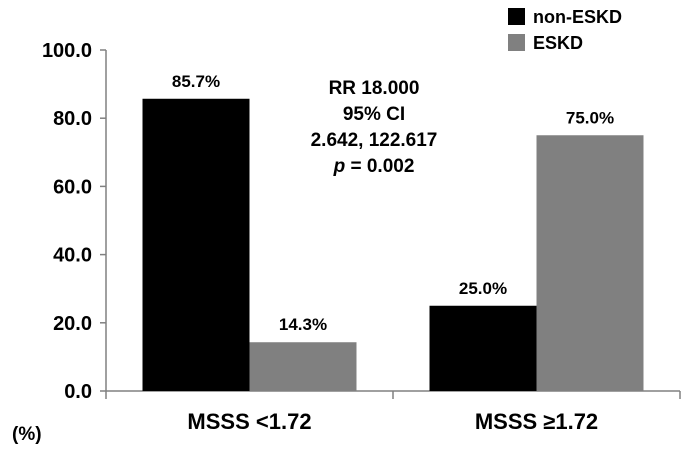 This screenshot has height=454, width=695. I want to click on data-label: 85.7%, so click(196, 81).